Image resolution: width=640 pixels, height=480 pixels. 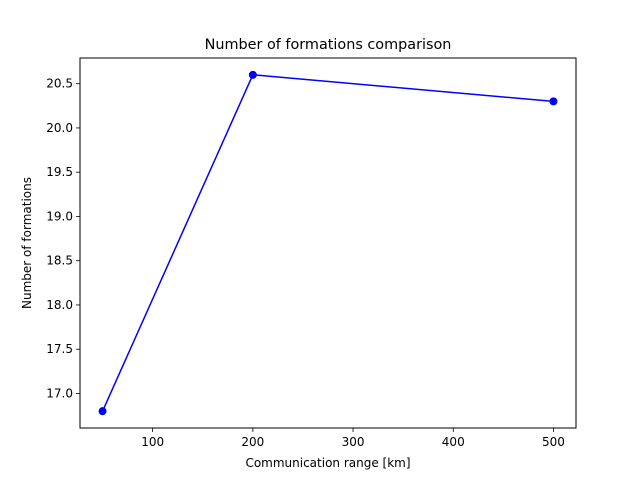 I want to click on x-tick-label: 400, so click(x=453, y=442).